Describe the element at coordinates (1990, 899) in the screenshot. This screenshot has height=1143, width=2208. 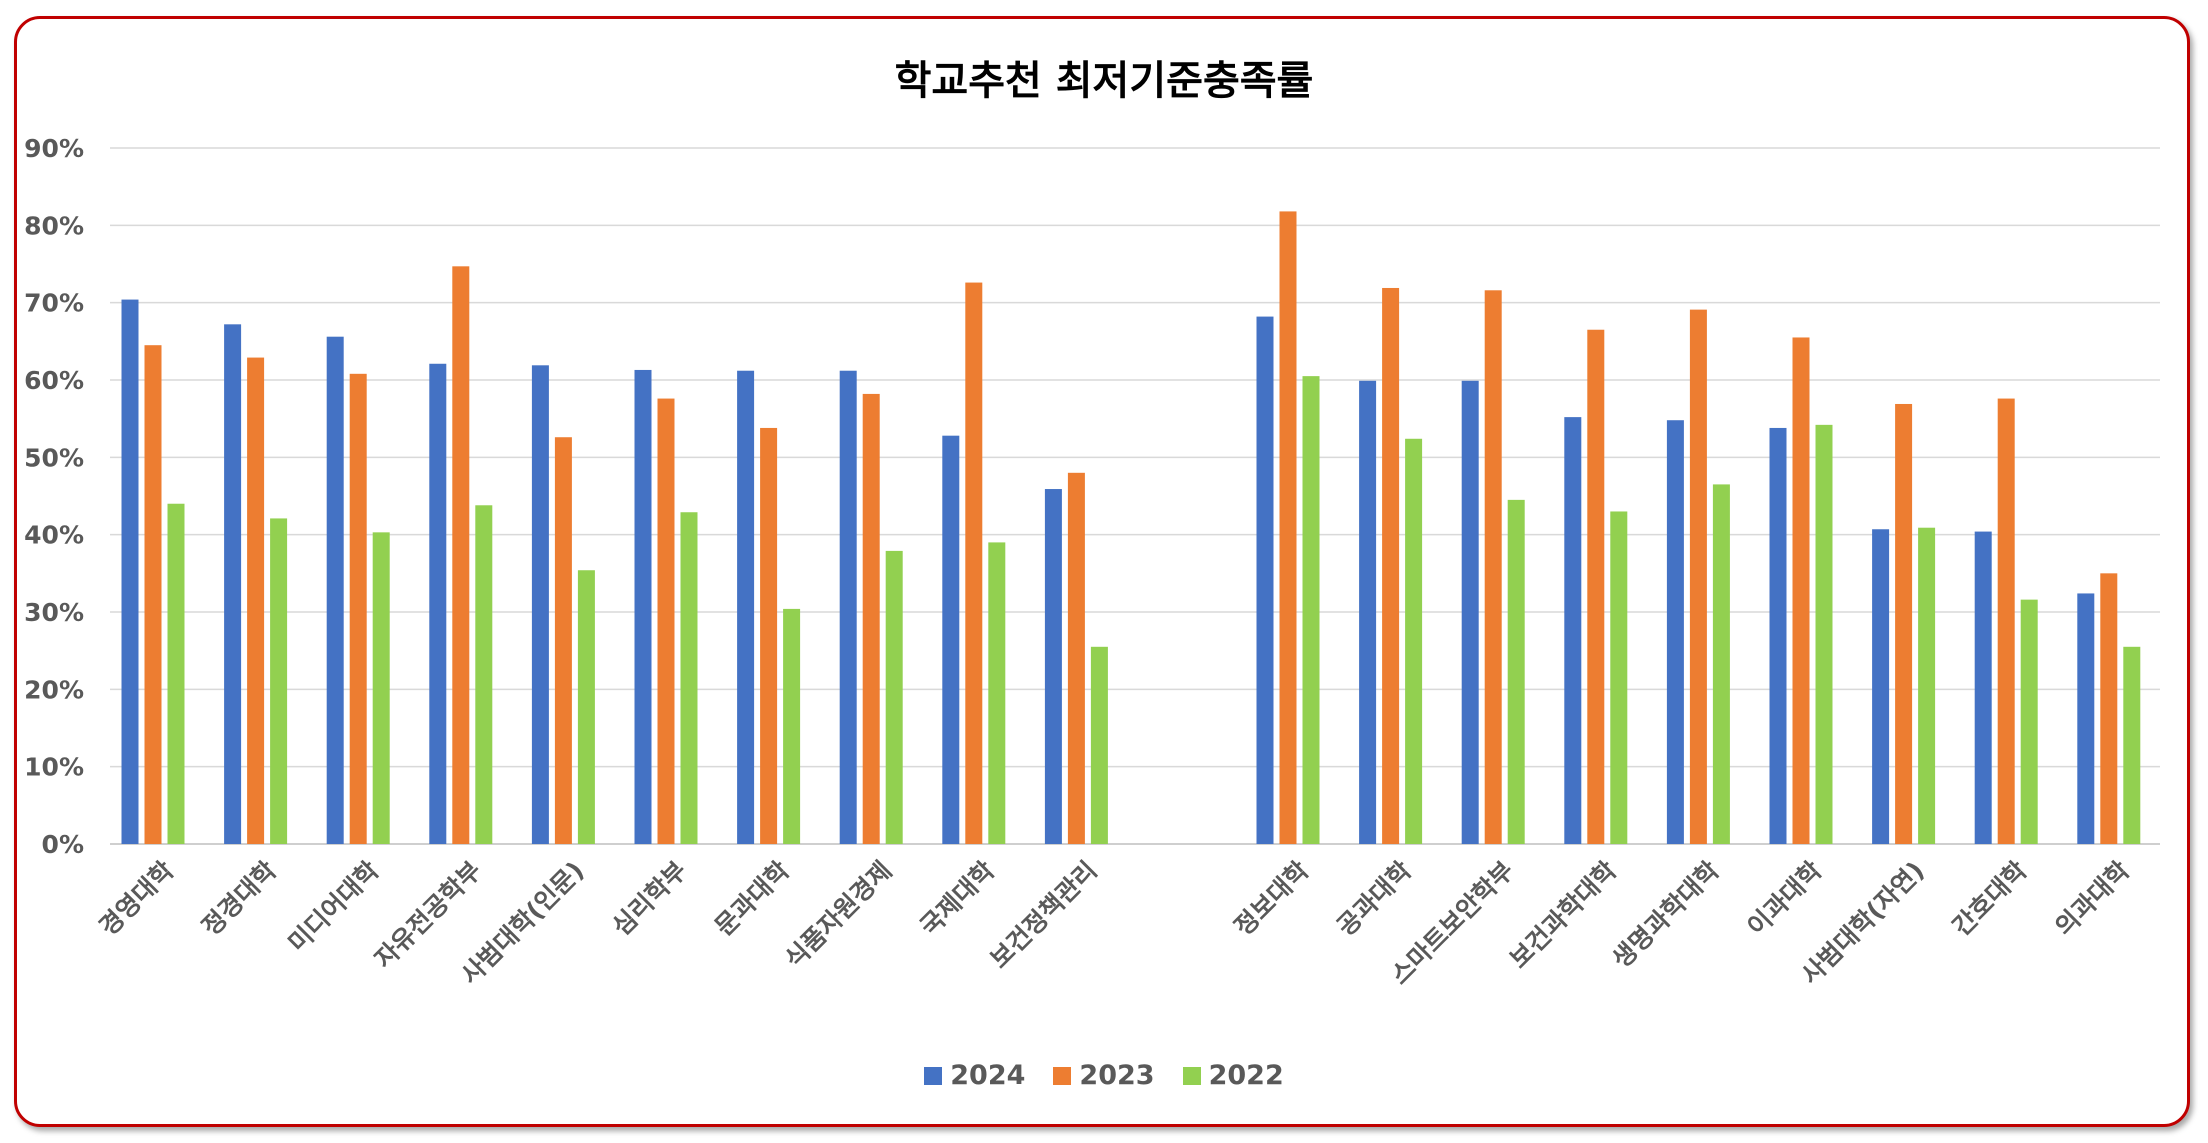
I see `category-label: 간호대학` at that location.